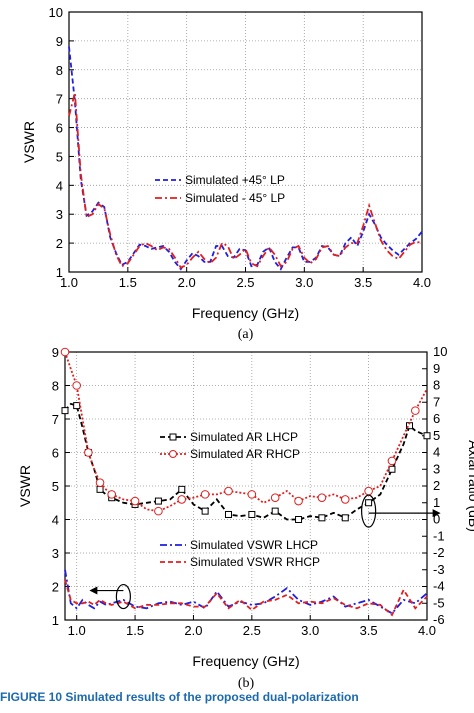 This screenshot has width=474, height=713. What do you see at coordinates (245, 454) in the screenshot?
I see `legend-label: Simulated AR RHCP` at bounding box center [245, 454].